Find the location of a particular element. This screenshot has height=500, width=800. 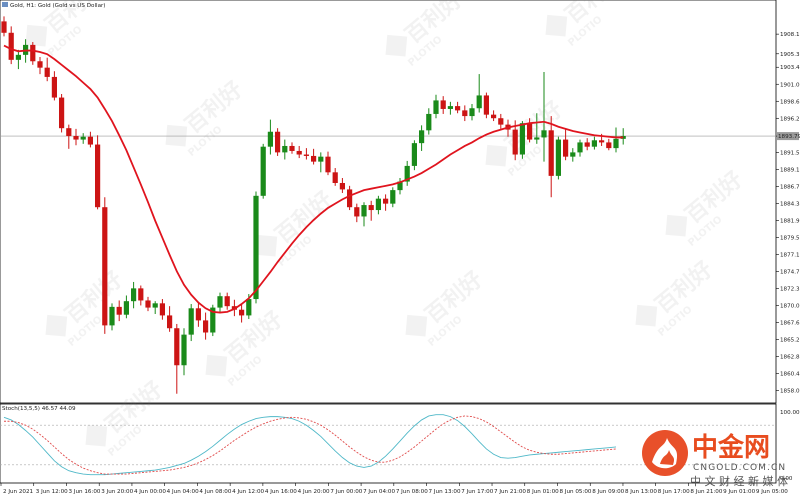

stoch-axis: 100.00 0.00 is located at coordinates (790, 446).